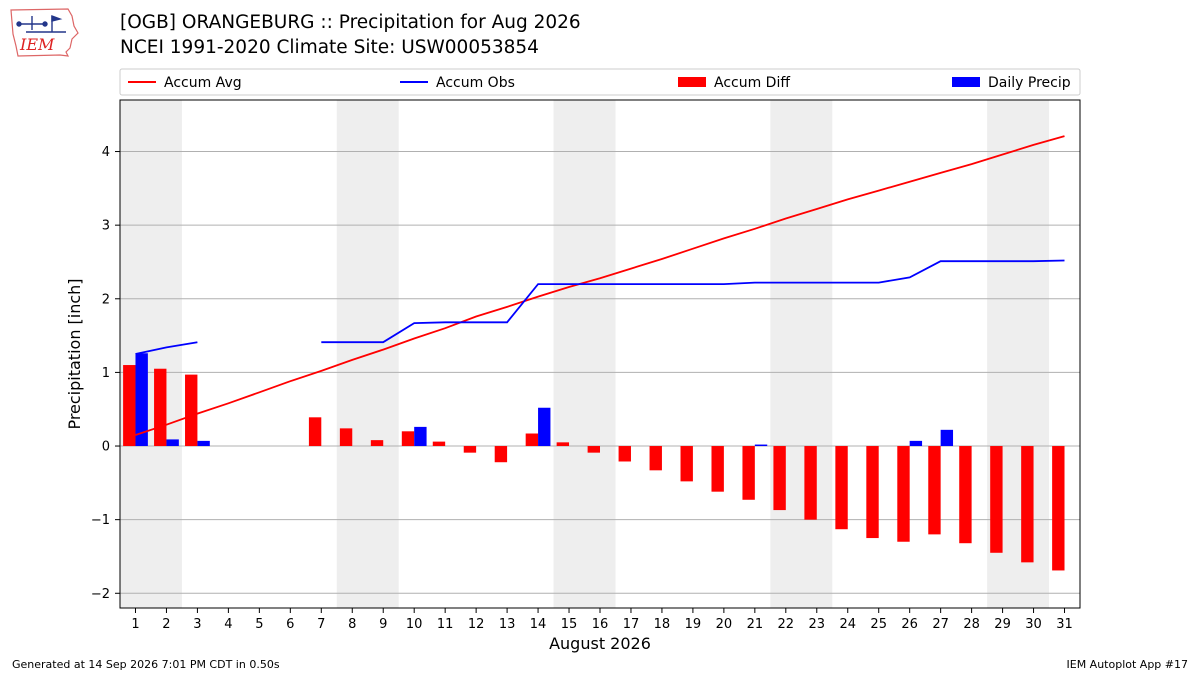 Image resolution: width=1200 pixels, height=675 pixels. Describe the element at coordinates (106, 299) in the screenshot. I see `y-tick-label: 2` at that location.